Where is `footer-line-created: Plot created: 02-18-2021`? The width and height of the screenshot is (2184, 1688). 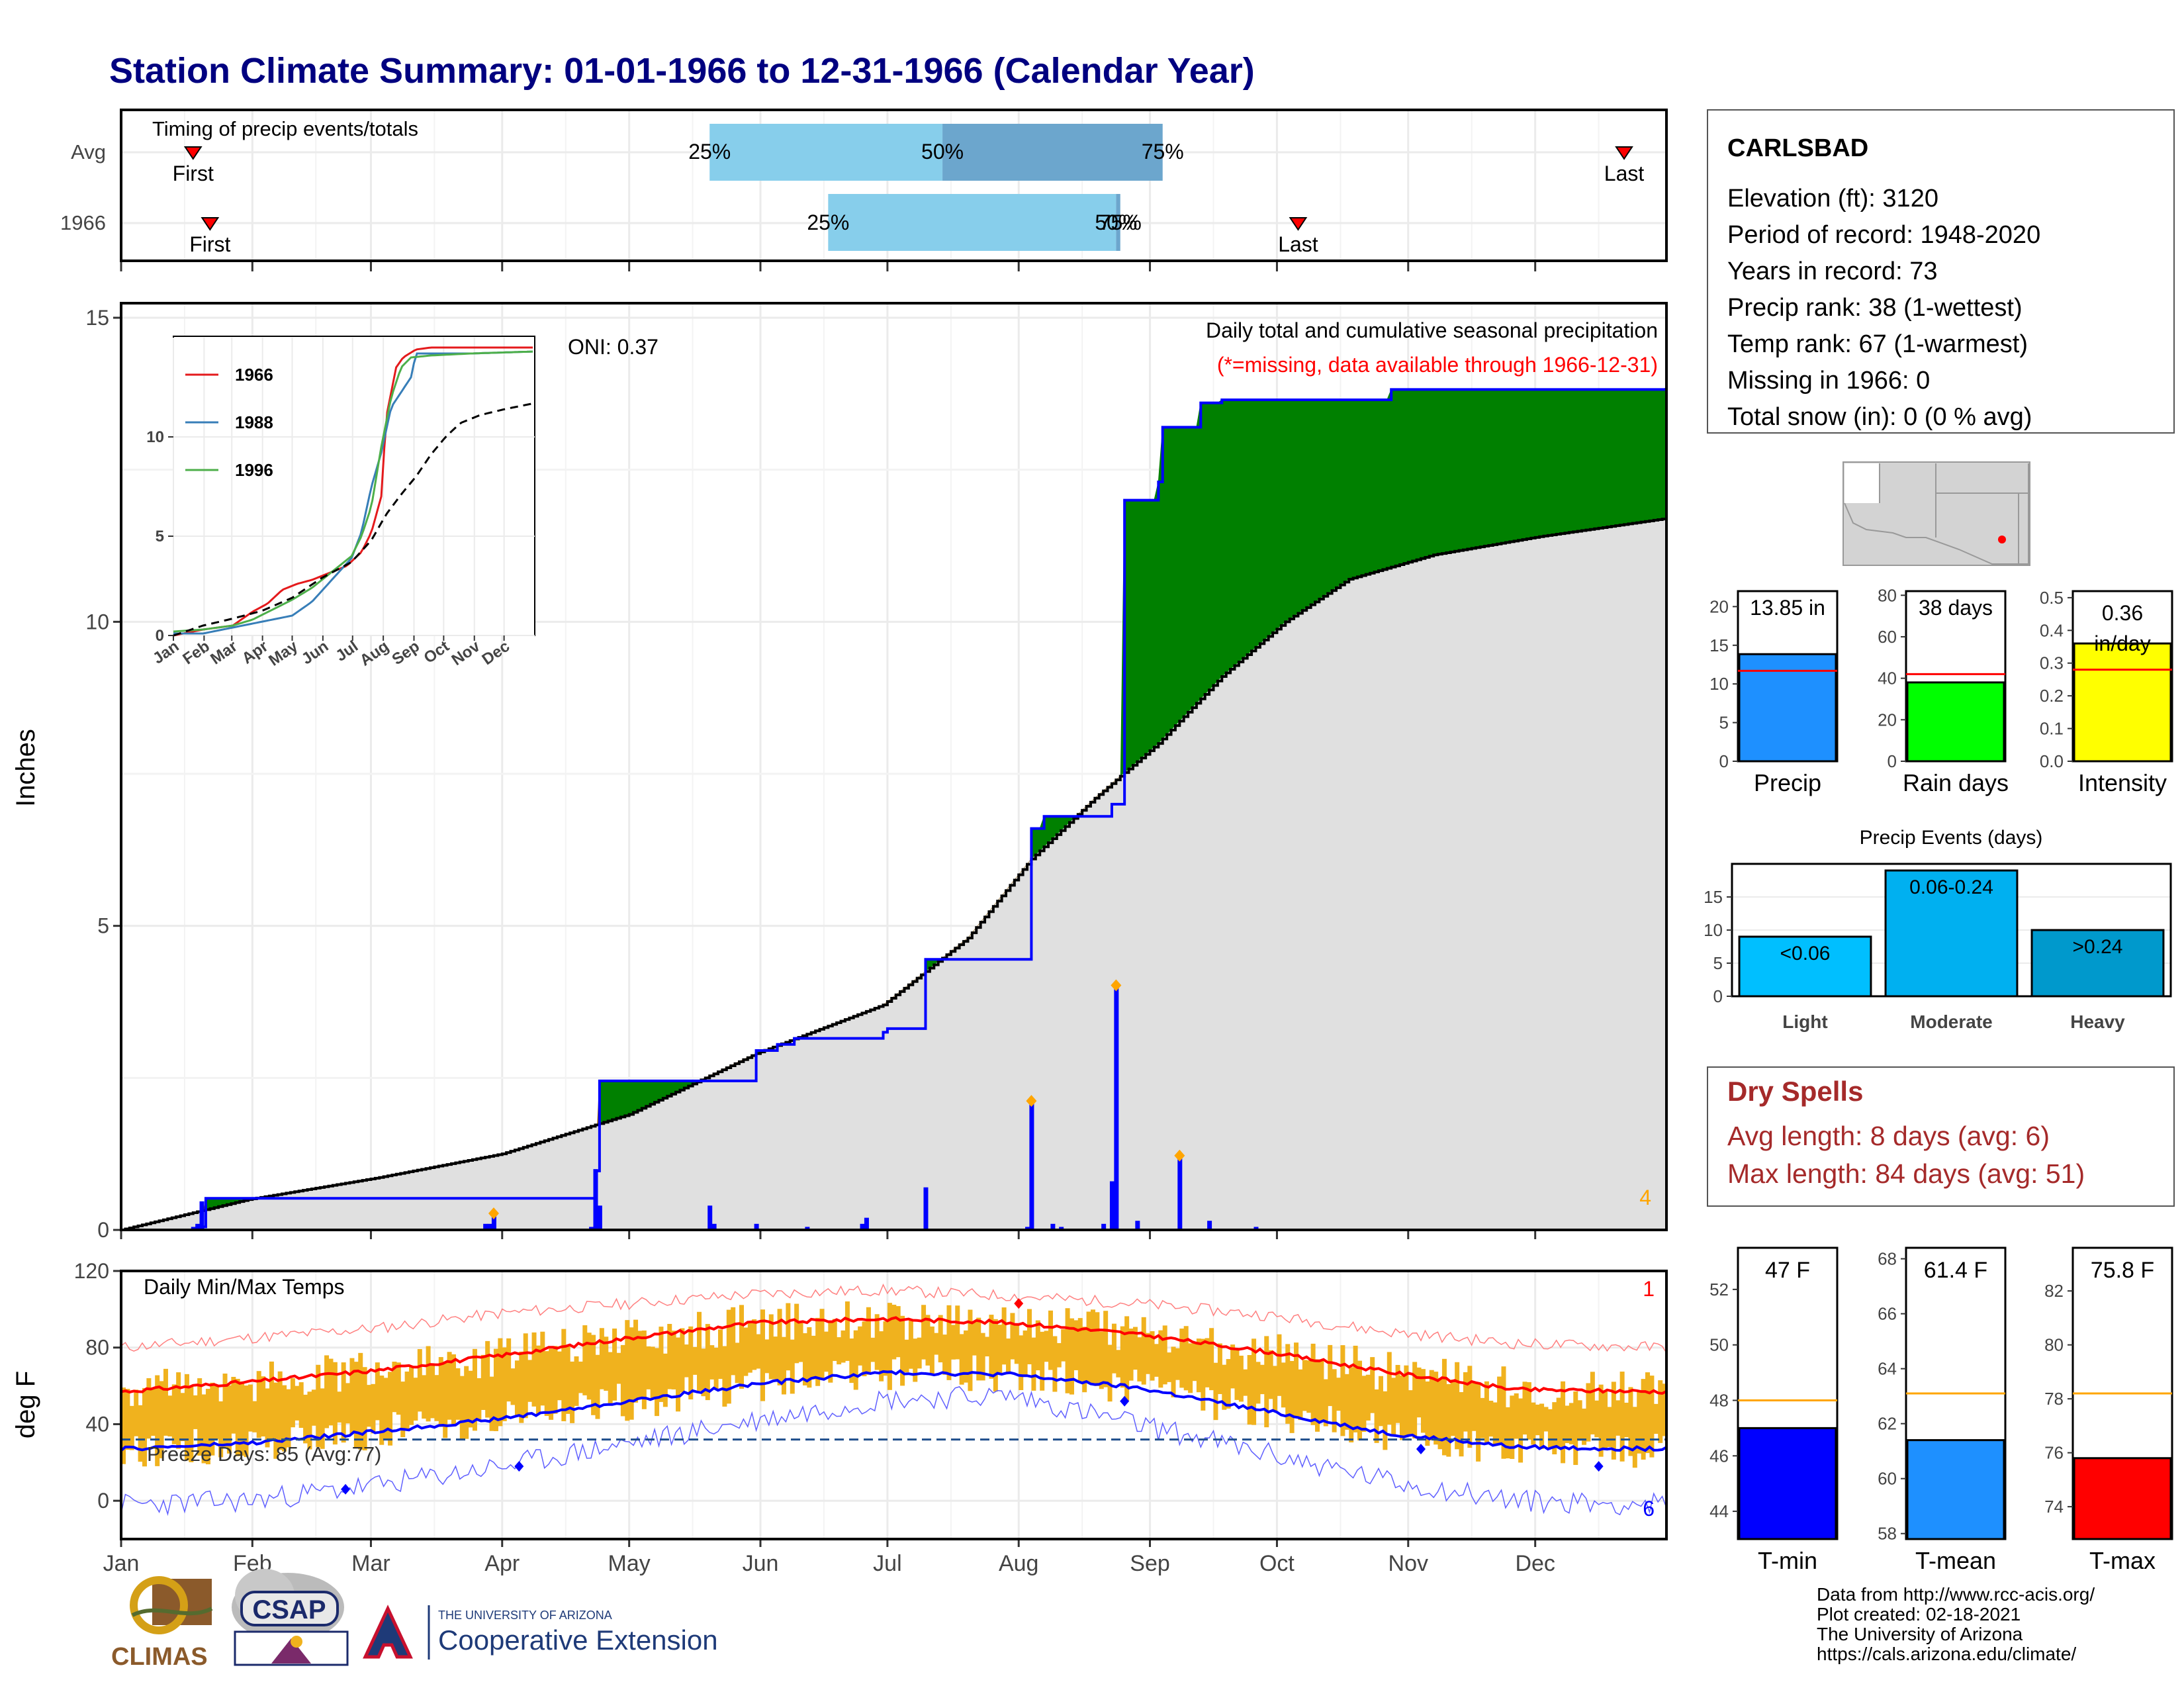
footer-line-created: Plot created: 02-18-2021 is located at coordinates (1919, 1614).